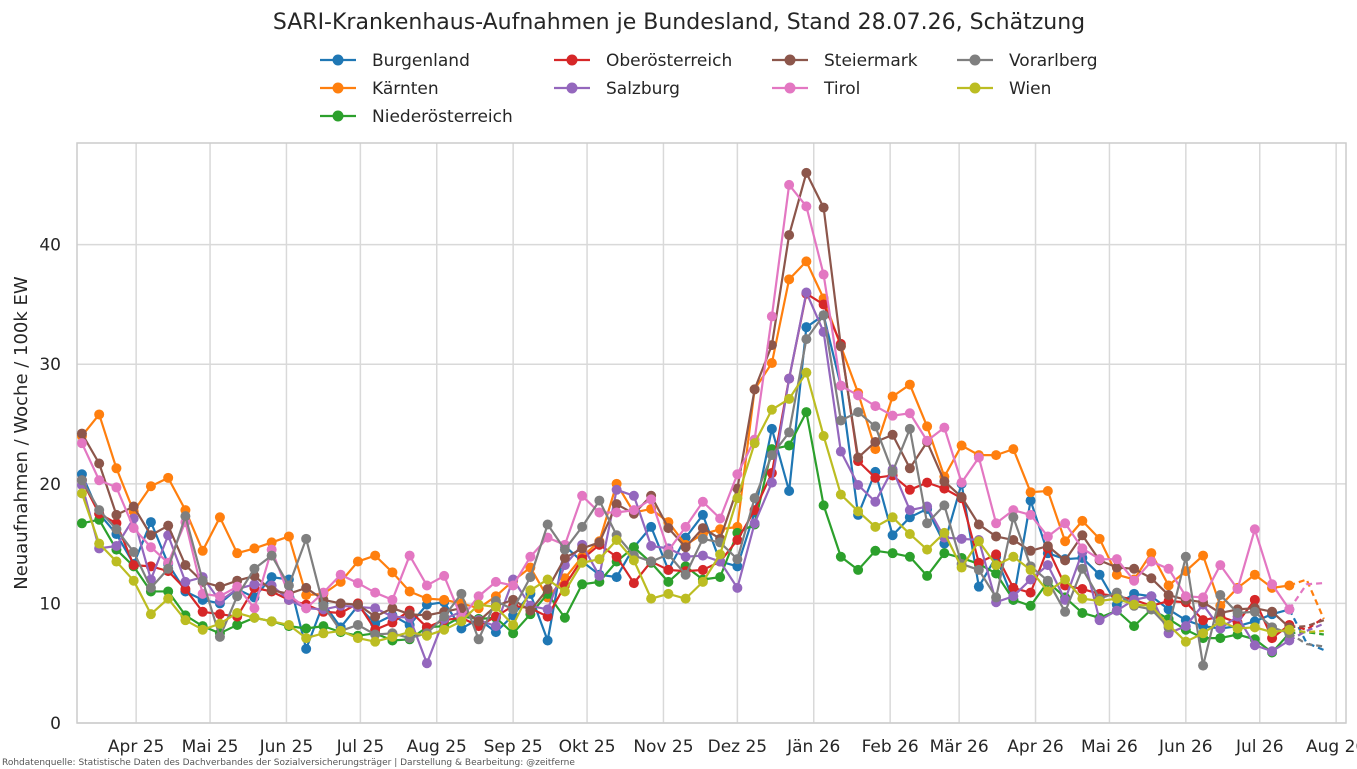 The width and height of the screenshot is (1357, 769). Describe the element at coordinates (813, 747) in the screenshot. I see `x-tick-label: Jän 26` at that location.